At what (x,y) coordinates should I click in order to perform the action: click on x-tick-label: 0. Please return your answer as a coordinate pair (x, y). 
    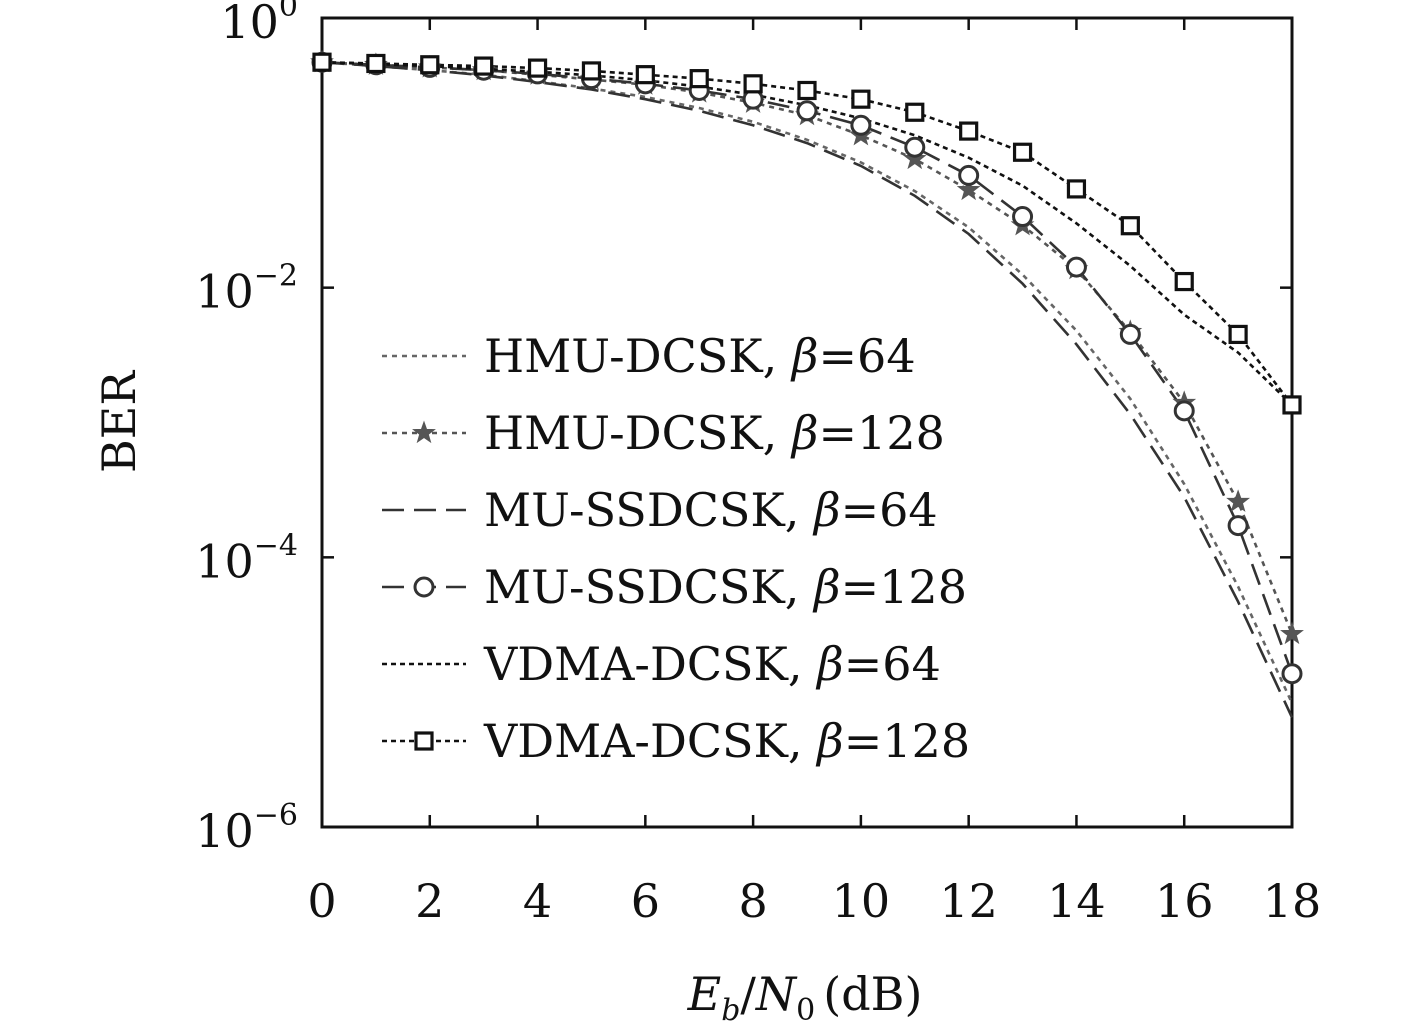
    Looking at the image, I should click on (321, 901).